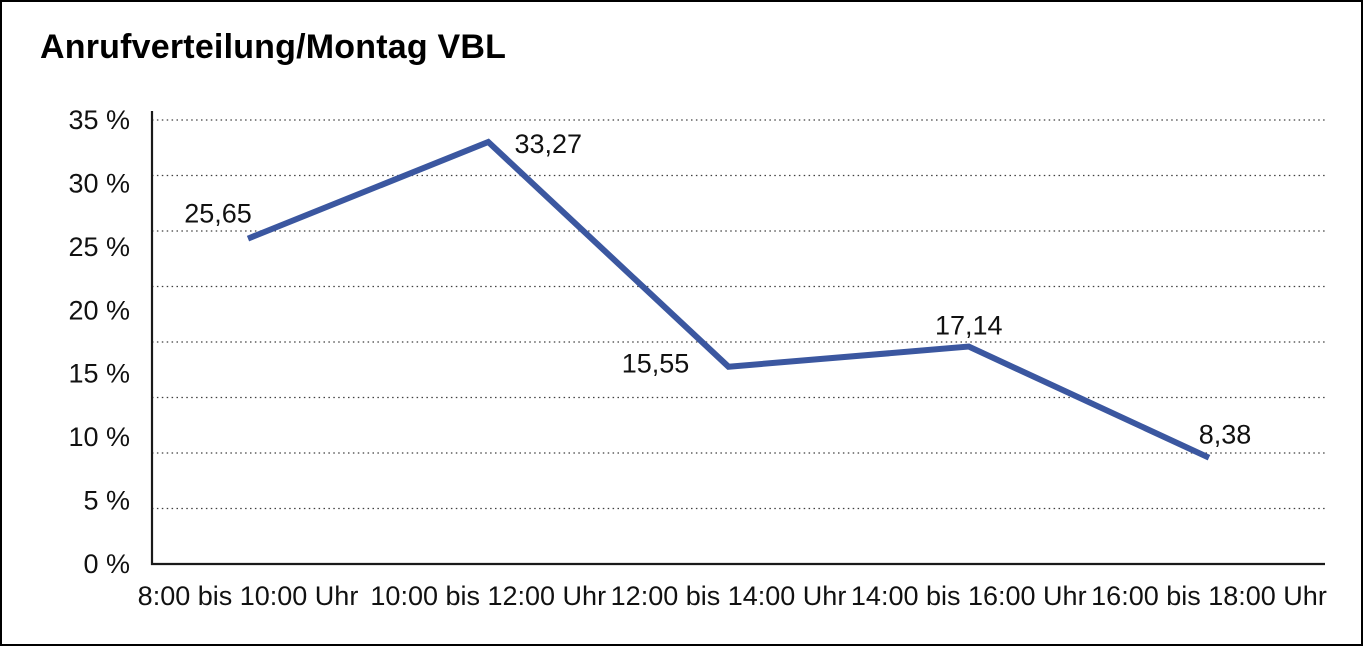 This screenshot has height=646, width=1363. I want to click on y-axis-tick-label: 10 %, so click(99, 437).